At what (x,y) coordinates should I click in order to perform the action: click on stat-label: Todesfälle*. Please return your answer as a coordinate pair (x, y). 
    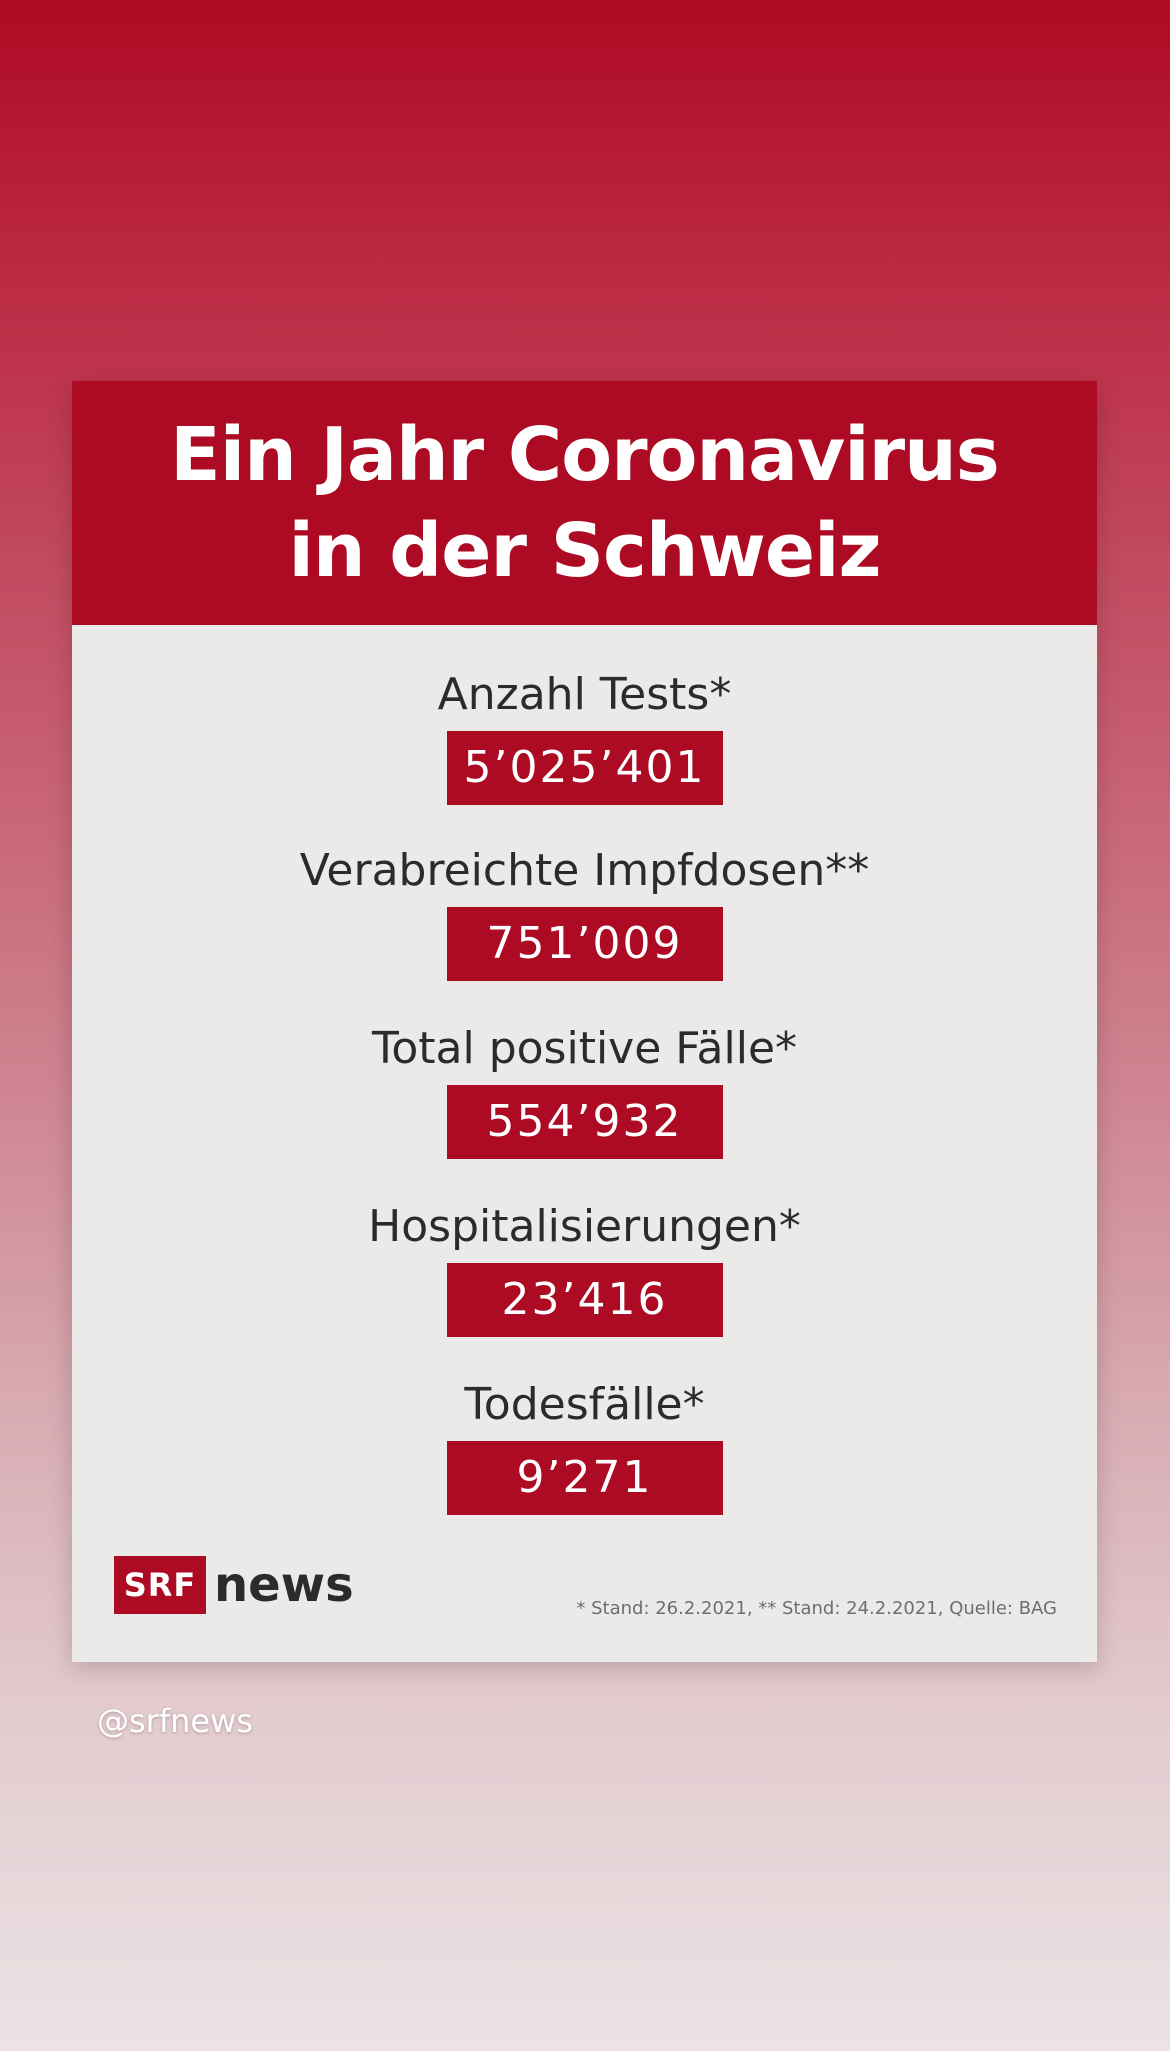
    Looking at the image, I should click on (584, 1404).